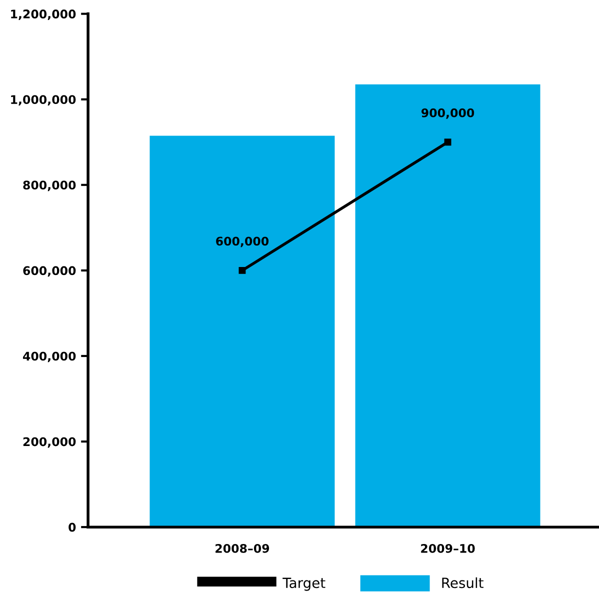  What do you see at coordinates (49, 186) in the screenshot?
I see `y-tick-label: 800,000` at bounding box center [49, 186].